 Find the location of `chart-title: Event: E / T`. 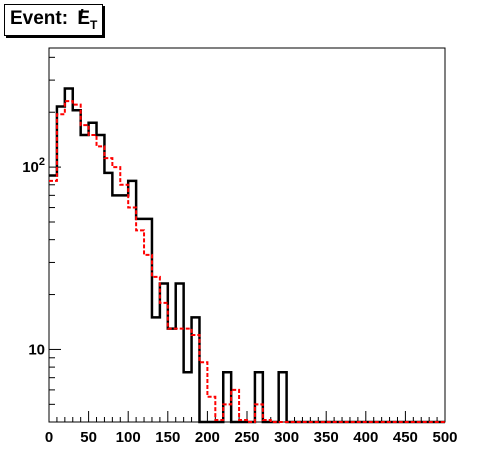

chart-title: Event: E / T is located at coordinates (54, 19).